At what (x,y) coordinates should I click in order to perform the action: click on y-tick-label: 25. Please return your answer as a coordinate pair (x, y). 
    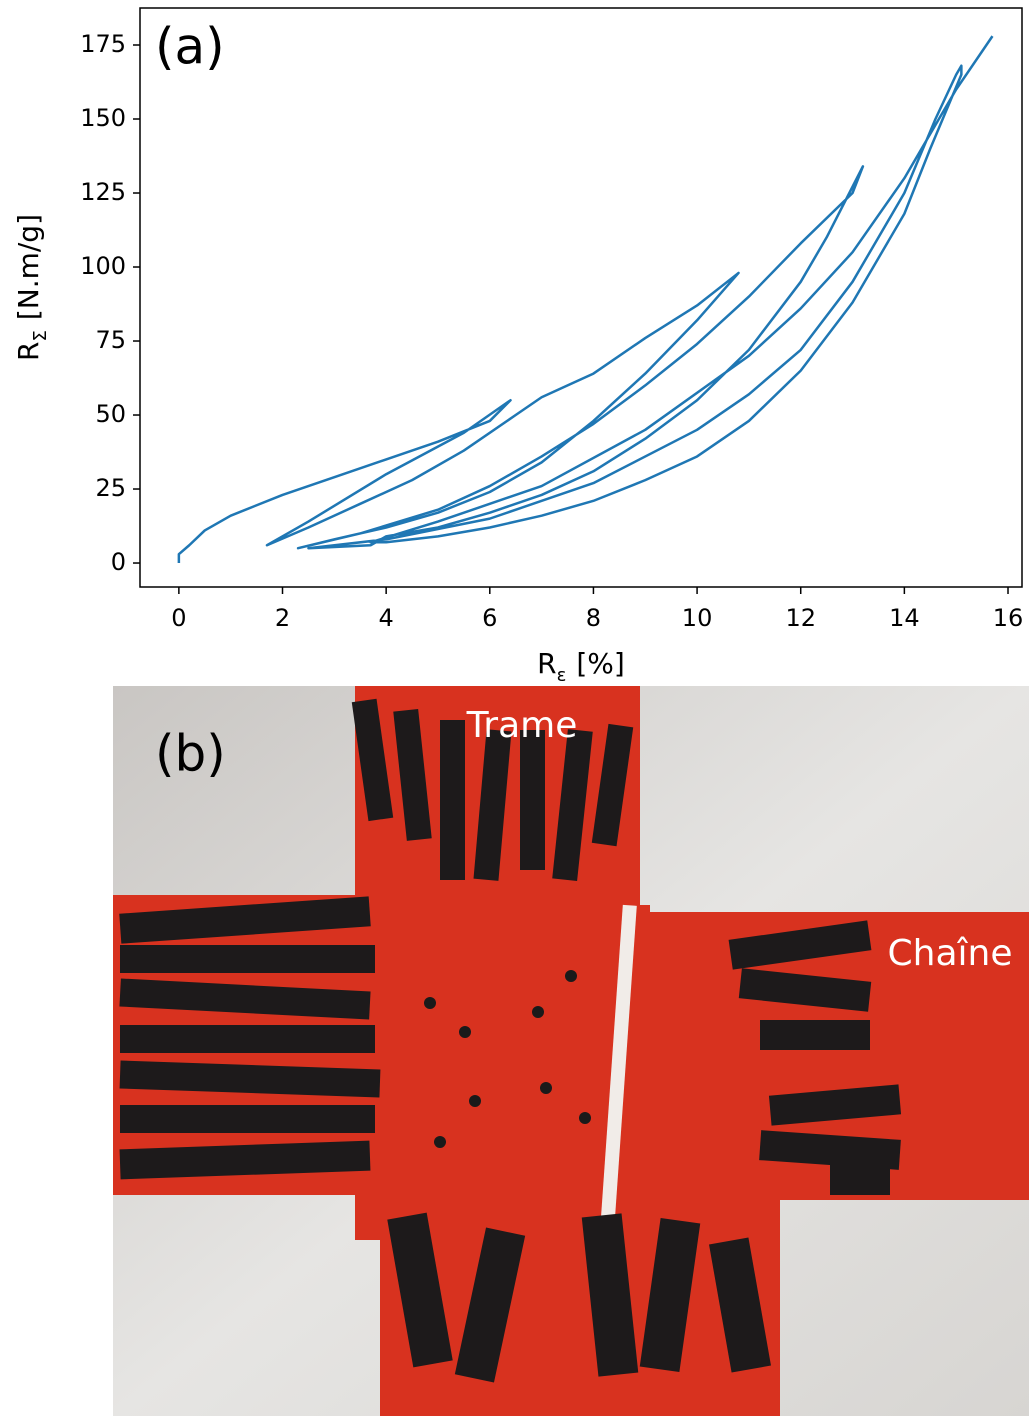
    Looking at the image, I should click on (110, 488).